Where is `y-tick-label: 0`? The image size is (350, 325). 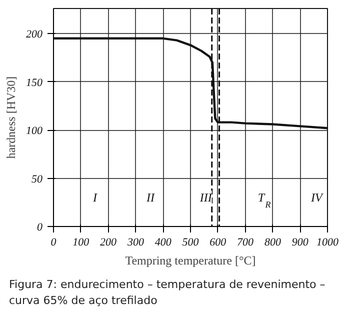 y-tick-label: 0 is located at coordinates (40, 228).